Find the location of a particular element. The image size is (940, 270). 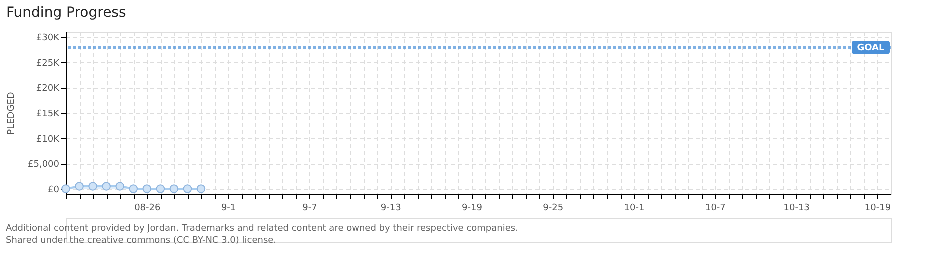

x-tick-label: 9-7 is located at coordinates (310, 209).